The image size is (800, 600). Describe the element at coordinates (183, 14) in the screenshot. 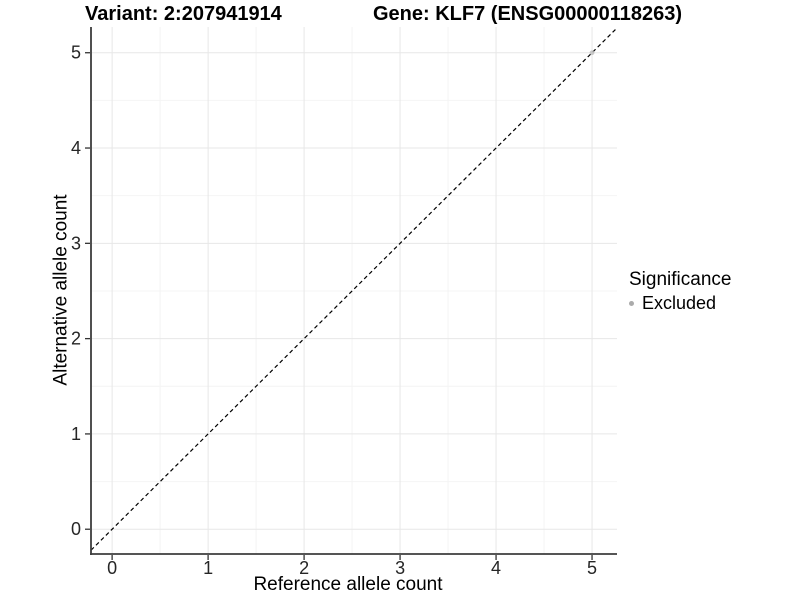

I see `plot-title-variant: Variant: 2:207941914` at that location.